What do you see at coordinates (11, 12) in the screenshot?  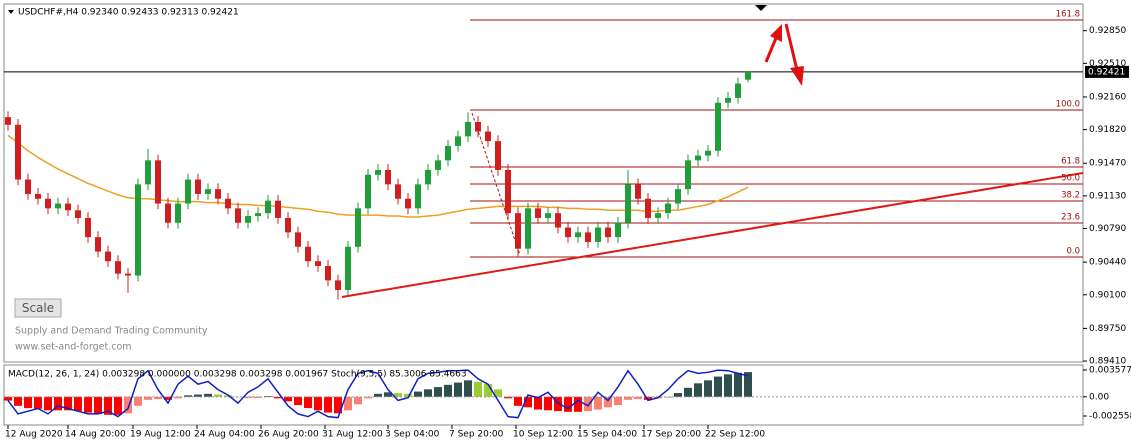 I see `menu-arrow` at bounding box center [11, 12].